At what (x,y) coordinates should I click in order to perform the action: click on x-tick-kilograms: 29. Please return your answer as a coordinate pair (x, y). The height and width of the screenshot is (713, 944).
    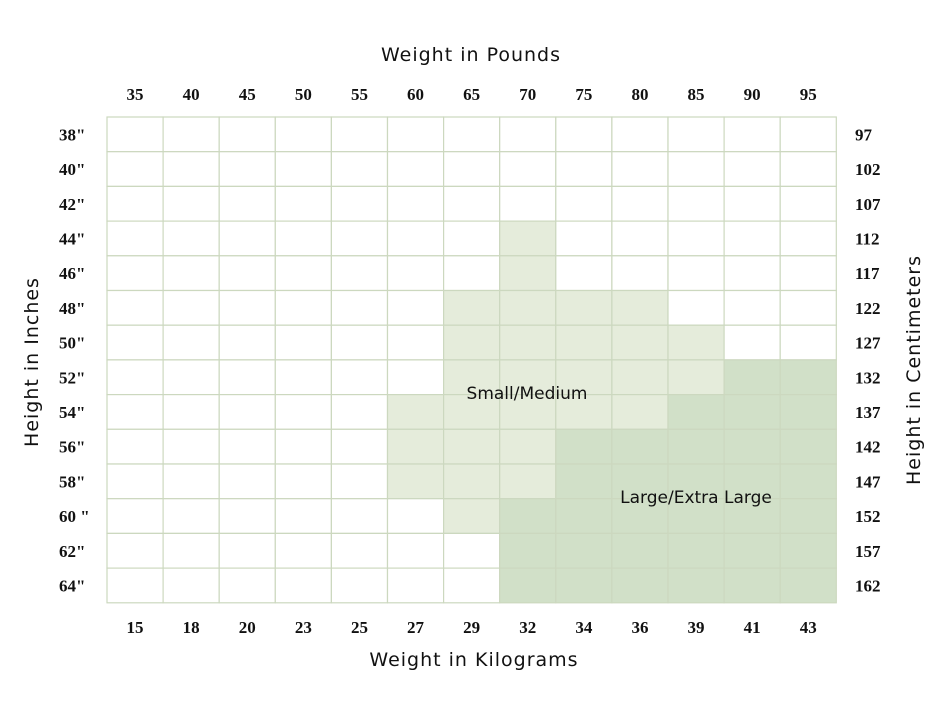
    Looking at the image, I should click on (471, 627).